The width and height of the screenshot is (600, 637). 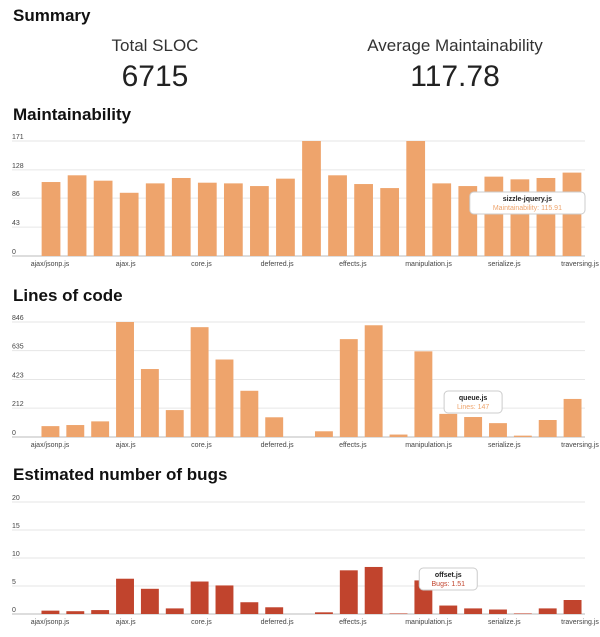 What do you see at coordinates (18, 137) in the screenshot?
I see `y-tick-label: 171` at bounding box center [18, 137].